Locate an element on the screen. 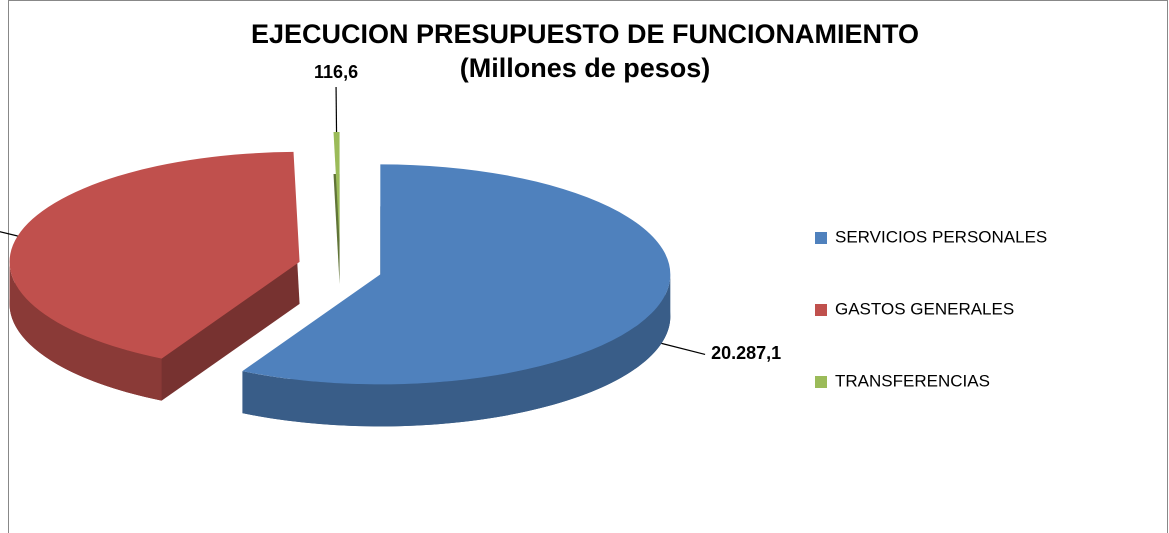 This screenshot has width=1169, height=533. legend-label: TRANSFERENCIAS is located at coordinates (912, 380).